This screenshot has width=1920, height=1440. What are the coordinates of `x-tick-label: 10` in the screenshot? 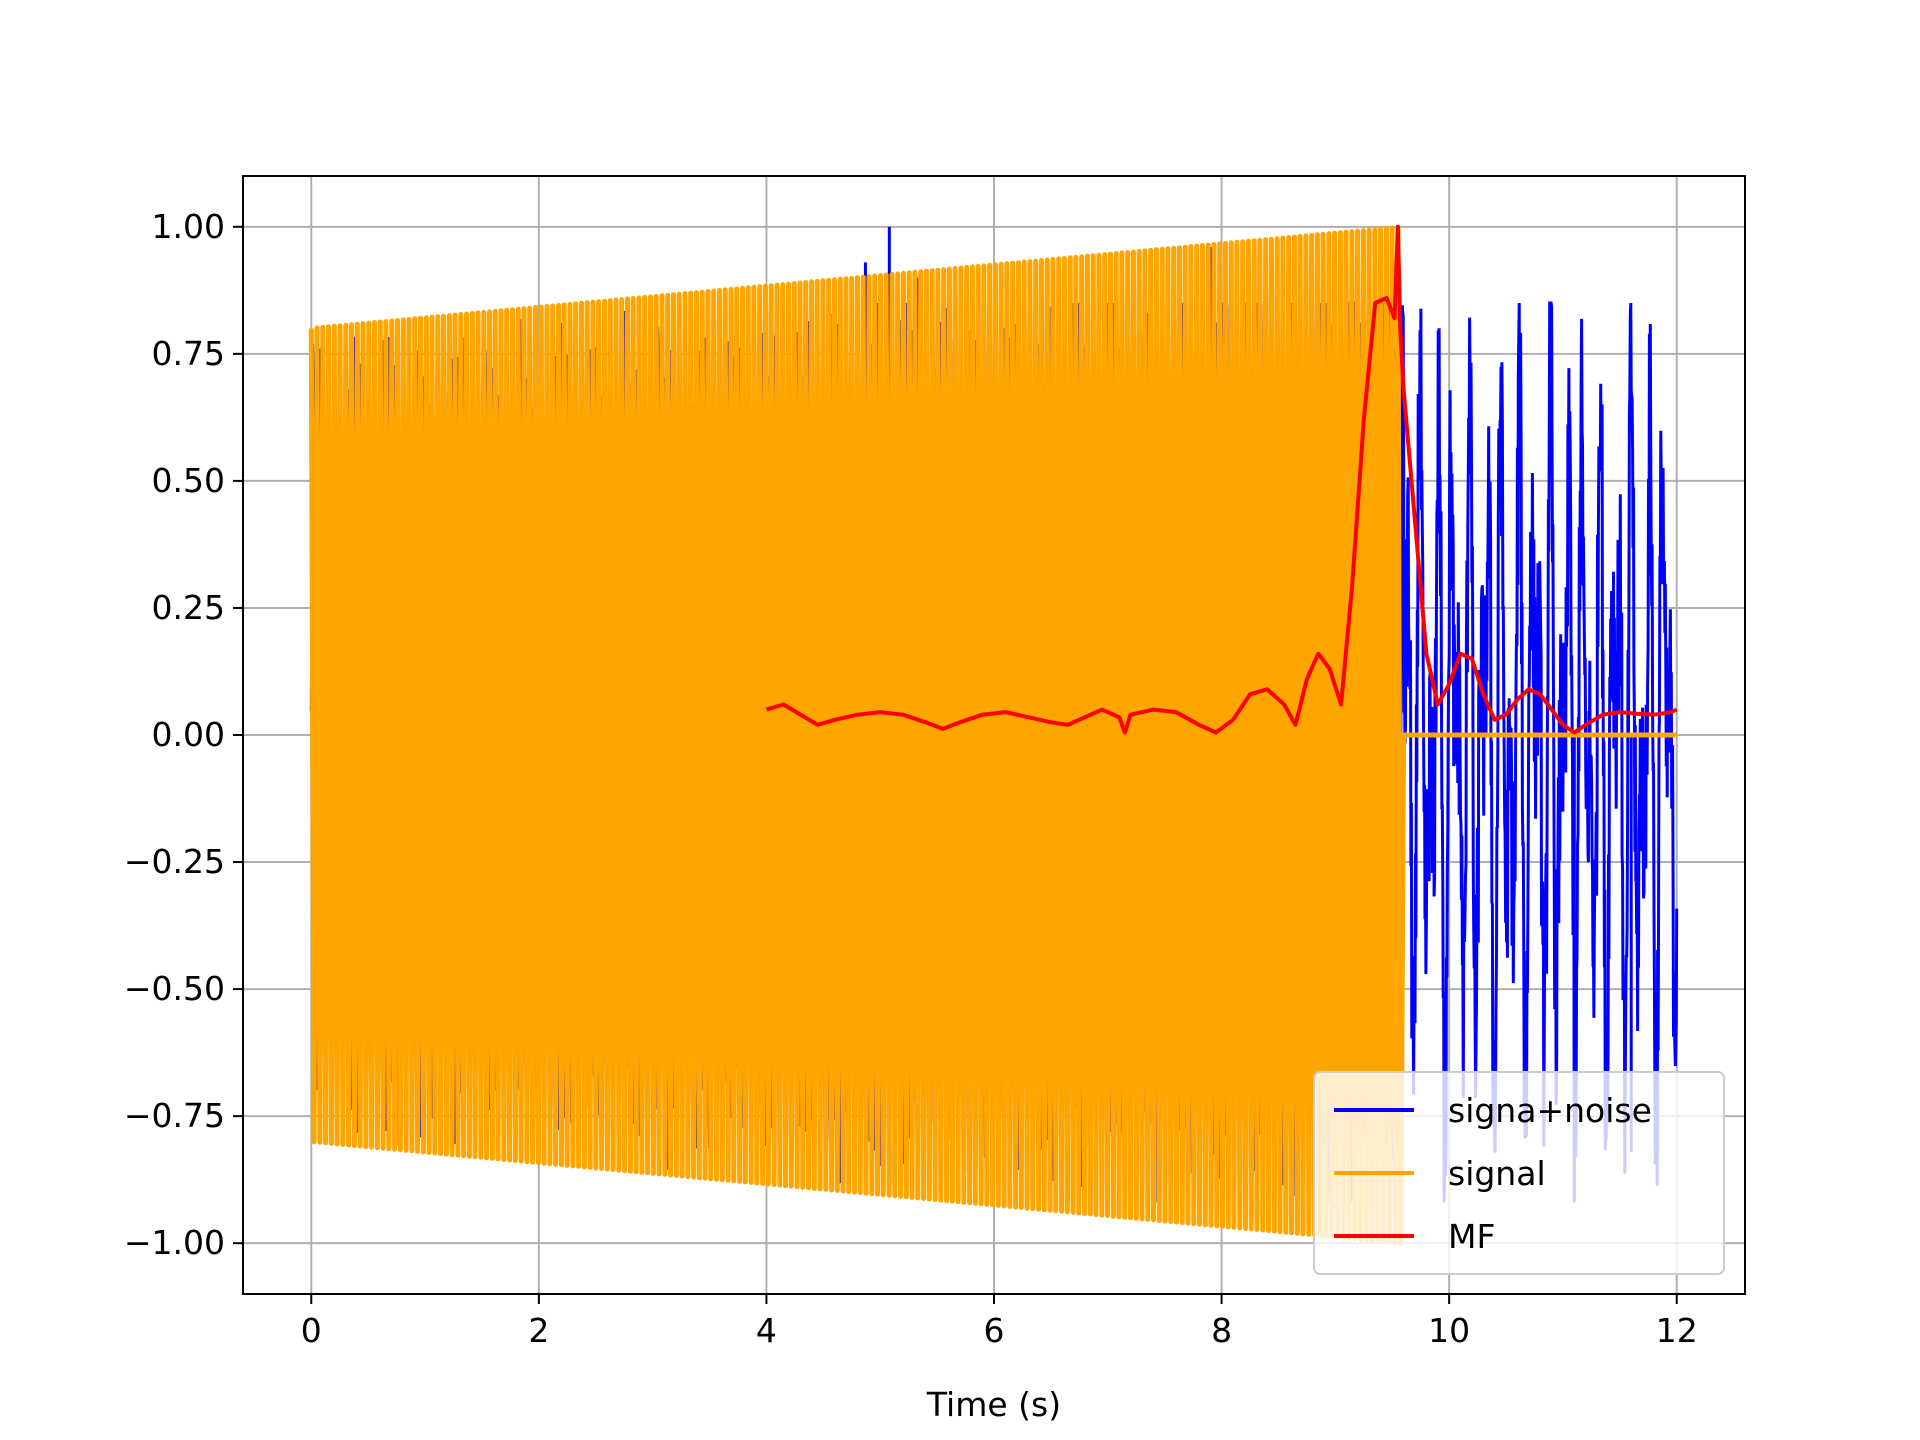 It's located at (1449, 1330).